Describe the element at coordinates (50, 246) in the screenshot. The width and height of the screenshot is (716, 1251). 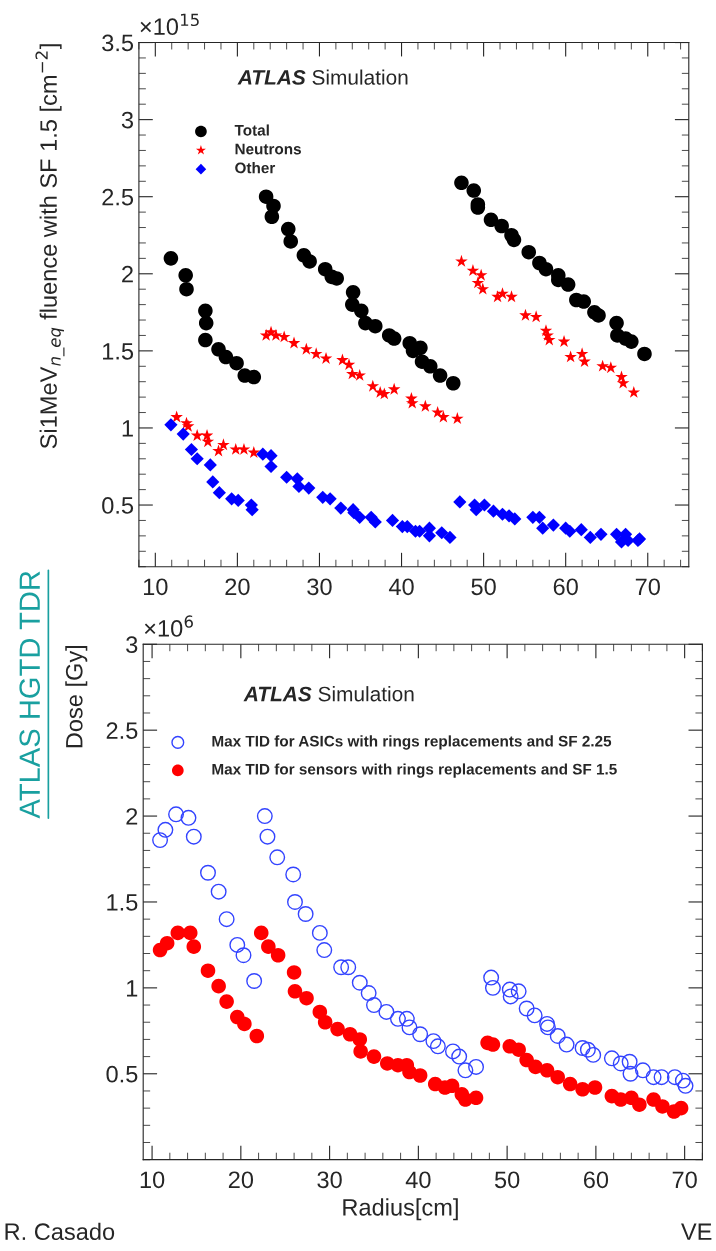
I see `y-axis-title: Si1MeV$_{n_eq}$ fluence with SF 1.5 [cm$^{−2}$]` at that location.